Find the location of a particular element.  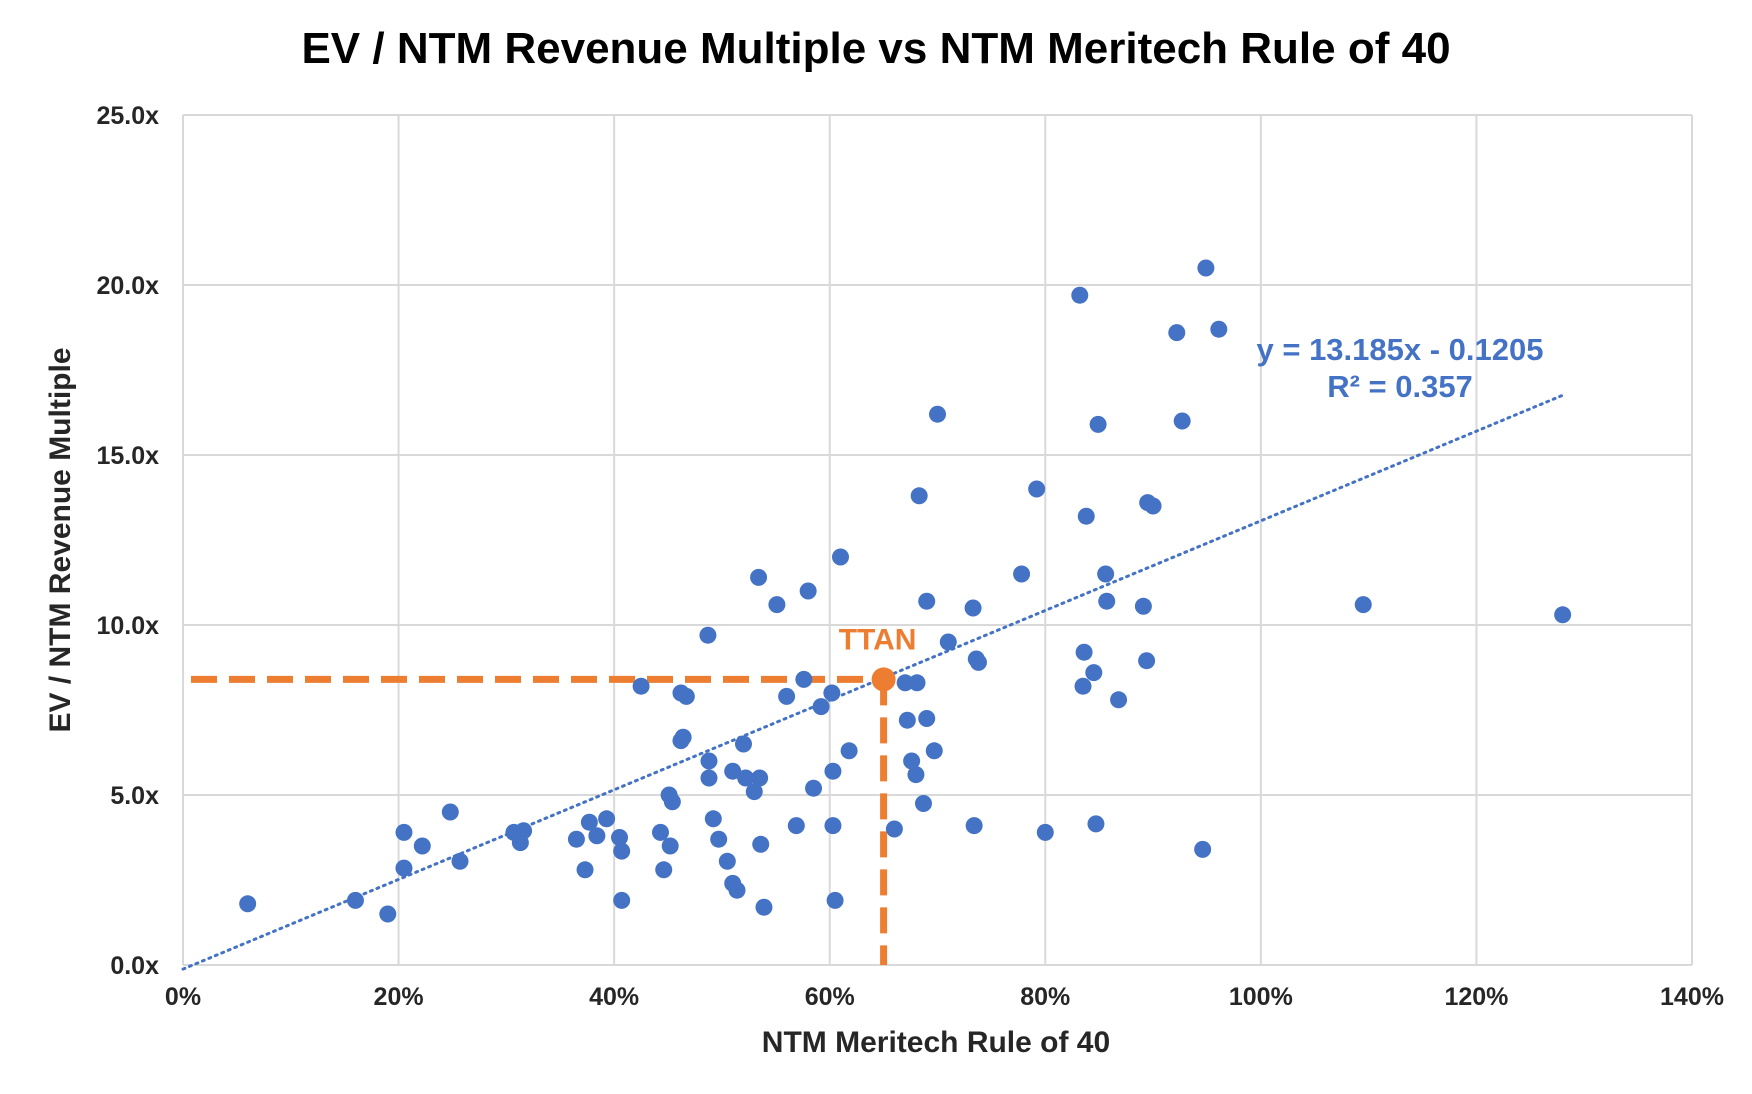

y-tick-label: 0.0x is located at coordinates (134, 966).